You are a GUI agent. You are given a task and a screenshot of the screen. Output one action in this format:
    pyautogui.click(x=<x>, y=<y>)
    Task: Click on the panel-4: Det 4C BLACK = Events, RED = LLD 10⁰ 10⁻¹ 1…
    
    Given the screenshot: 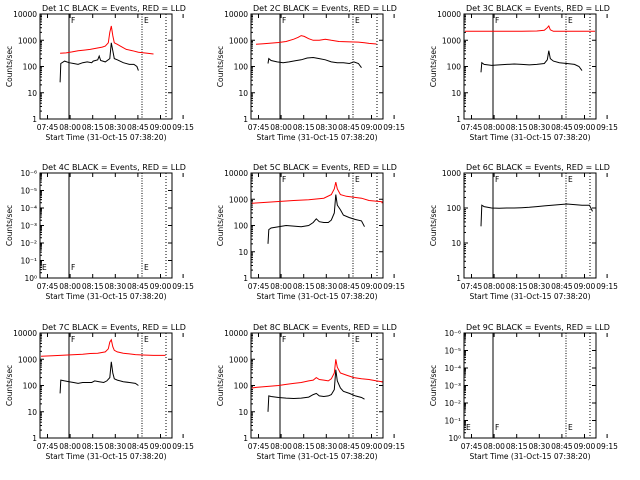 What is the action you would take?
    pyautogui.click(x=99, y=232)
    